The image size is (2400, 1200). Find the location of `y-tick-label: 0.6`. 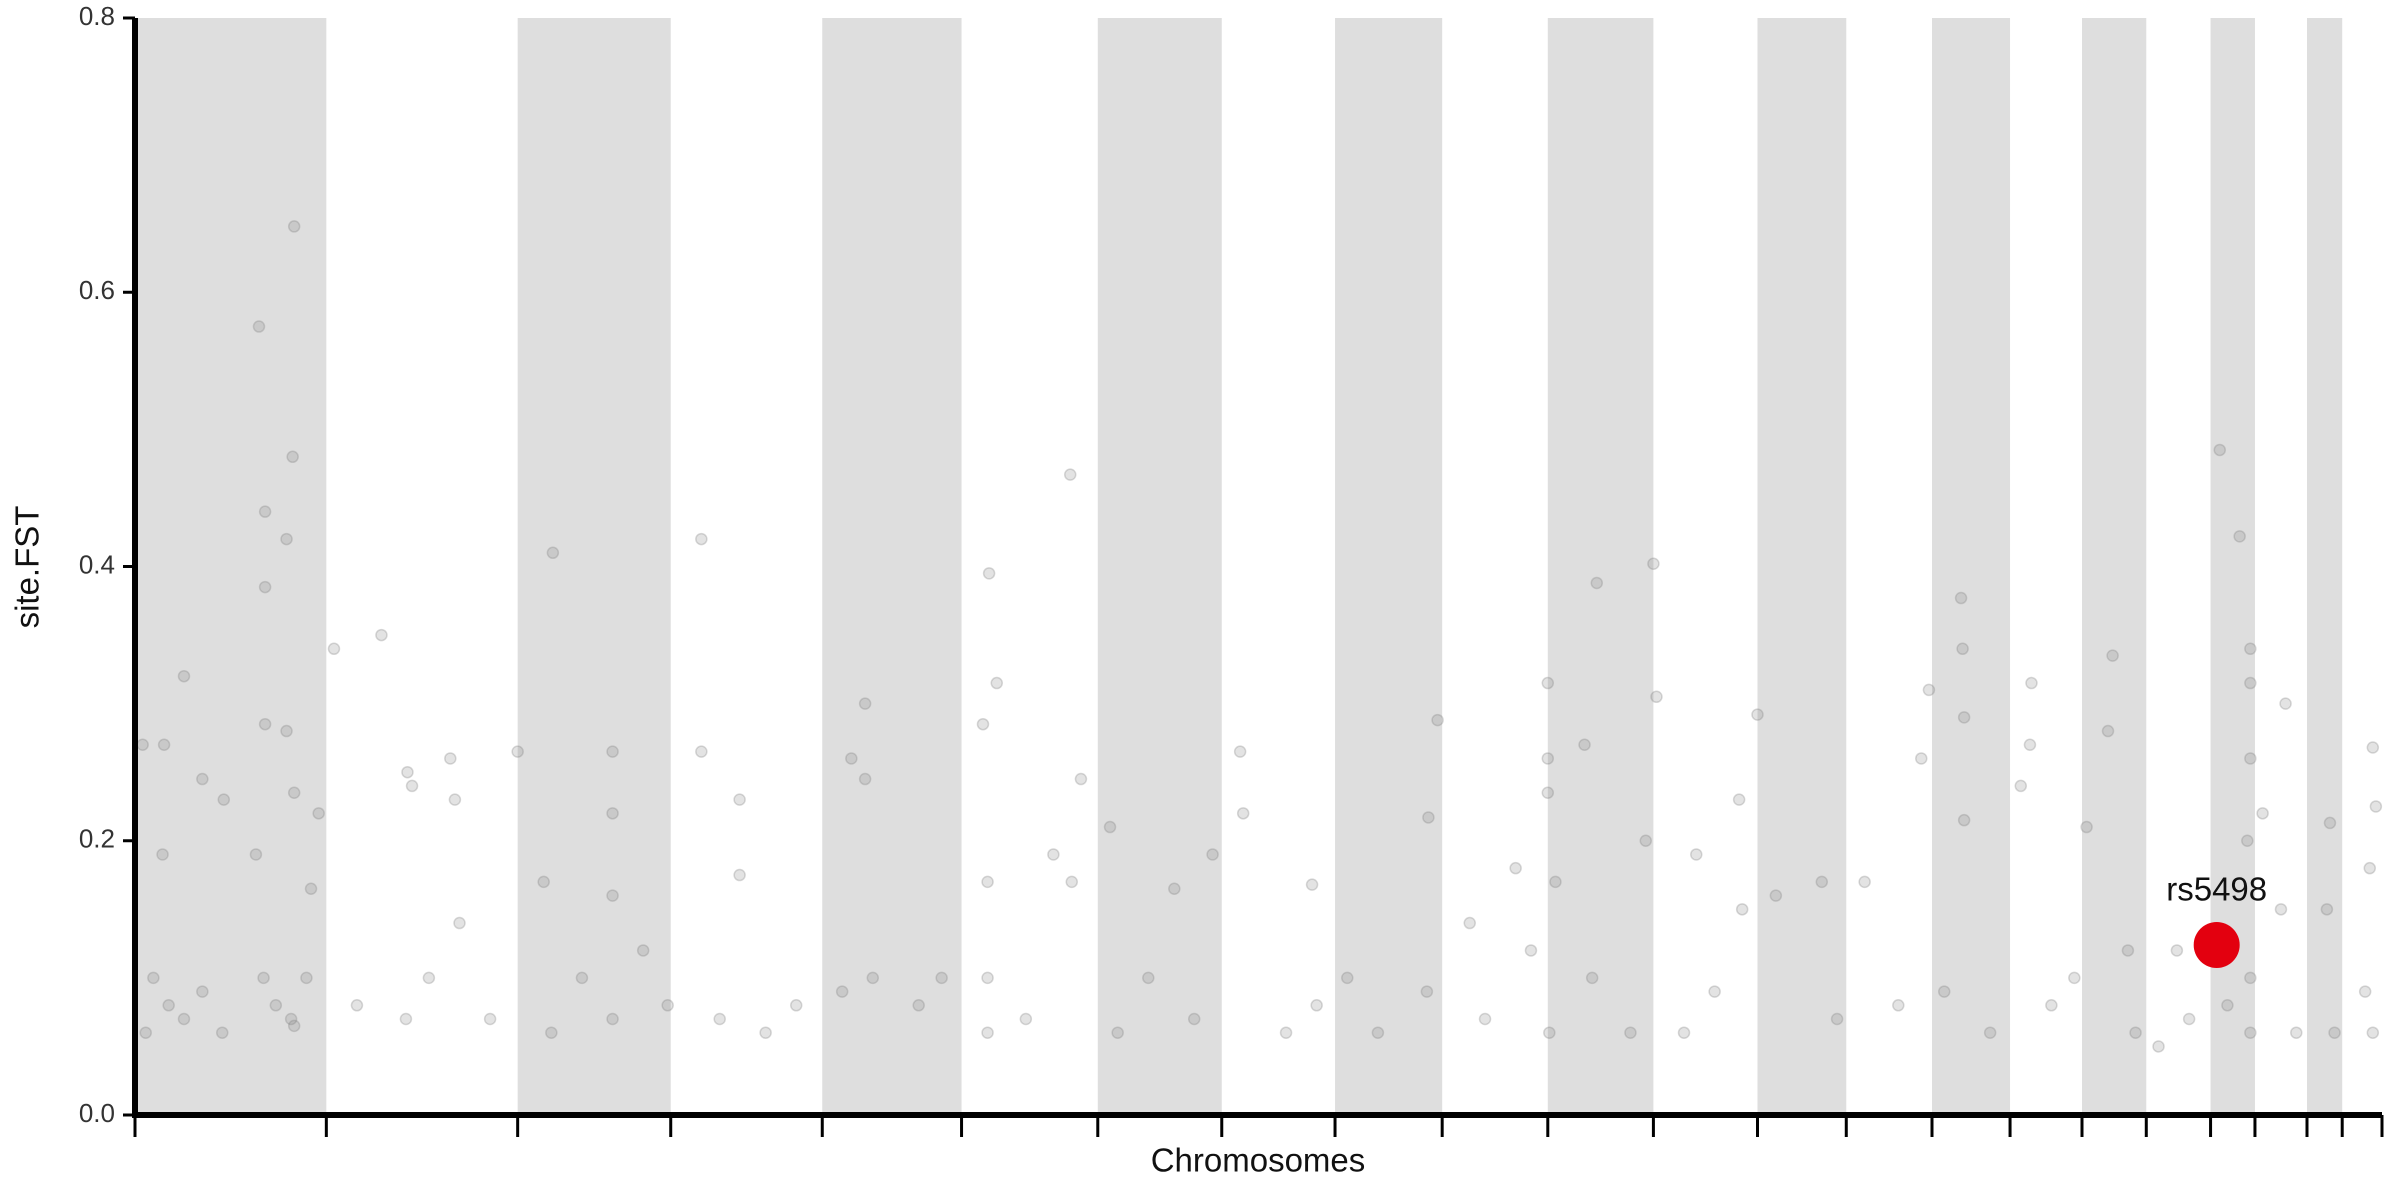

y-tick-label: 0.6 is located at coordinates (97, 290).